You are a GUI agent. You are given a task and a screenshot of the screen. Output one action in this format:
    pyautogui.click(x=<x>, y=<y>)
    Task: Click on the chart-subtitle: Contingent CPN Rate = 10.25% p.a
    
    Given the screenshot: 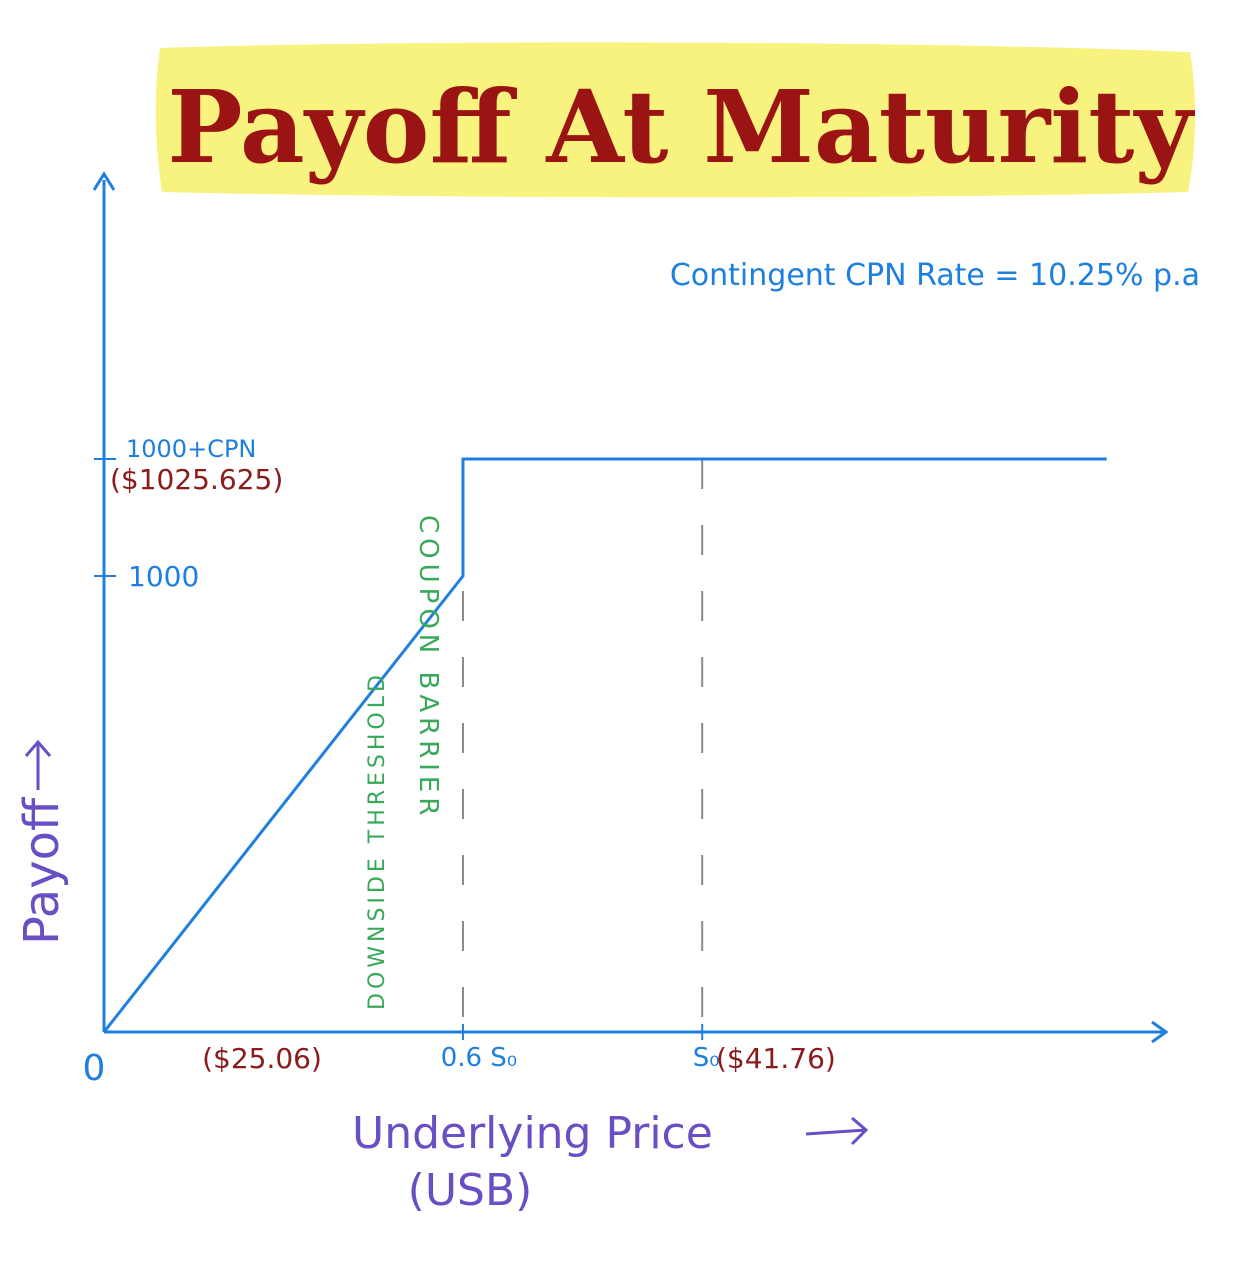 What is the action you would take?
    pyautogui.click(x=935, y=275)
    